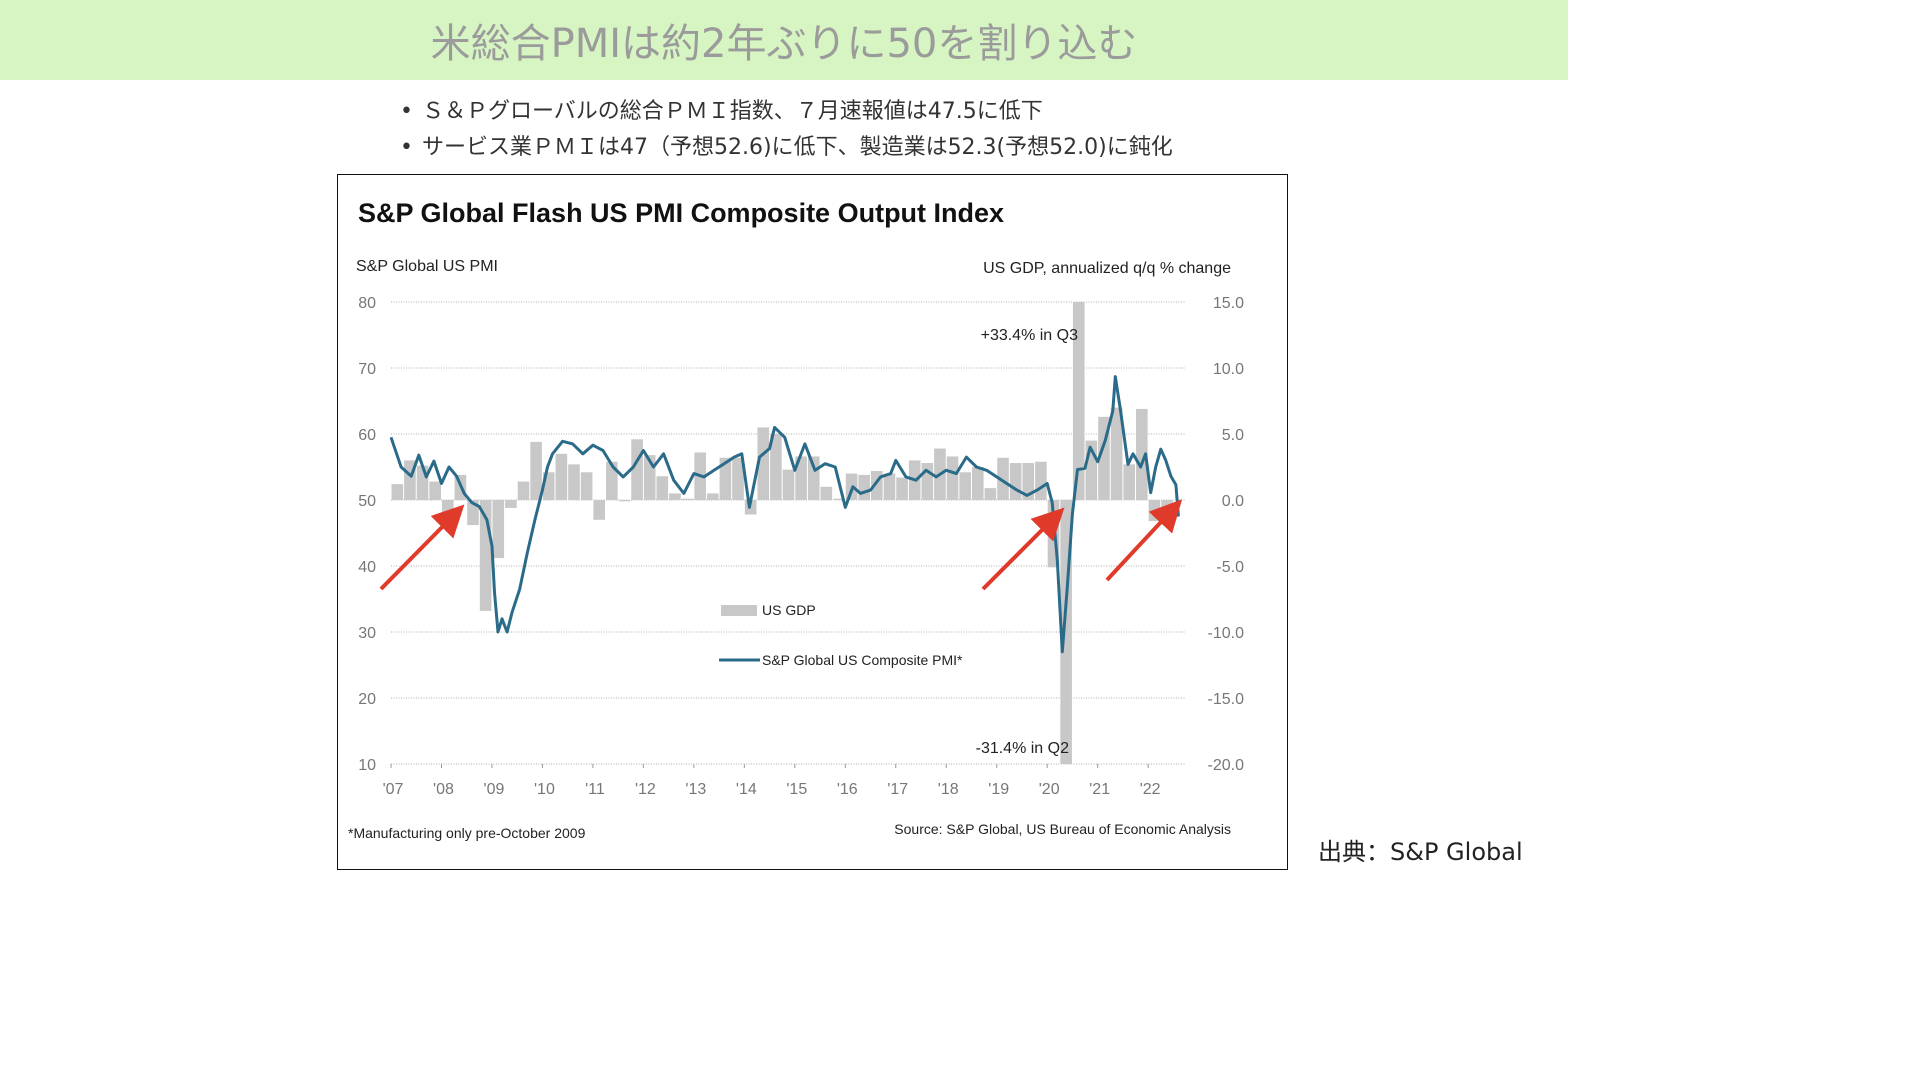  Describe the element at coordinates (1228, 303) in the screenshot. I see `right-tick-label: 15.0` at that location.